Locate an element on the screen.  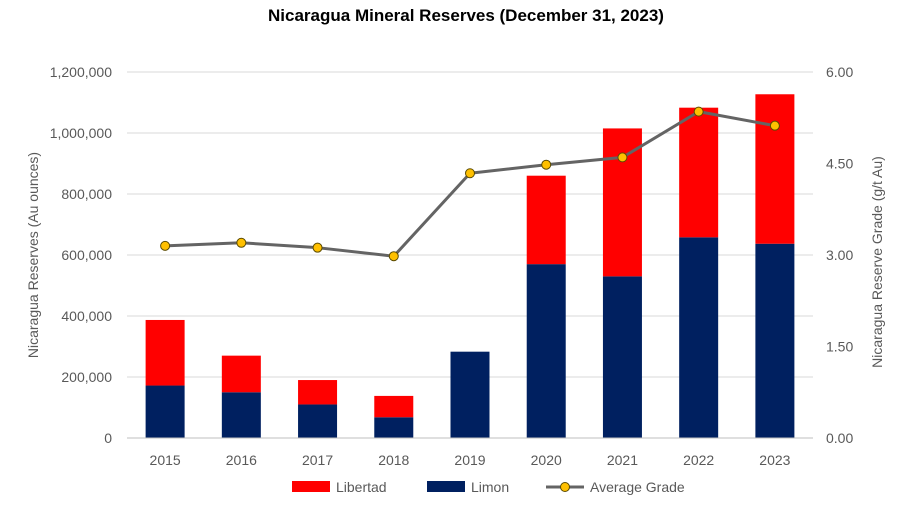
legend-label-grade: Average Grade is located at coordinates (637, 487).